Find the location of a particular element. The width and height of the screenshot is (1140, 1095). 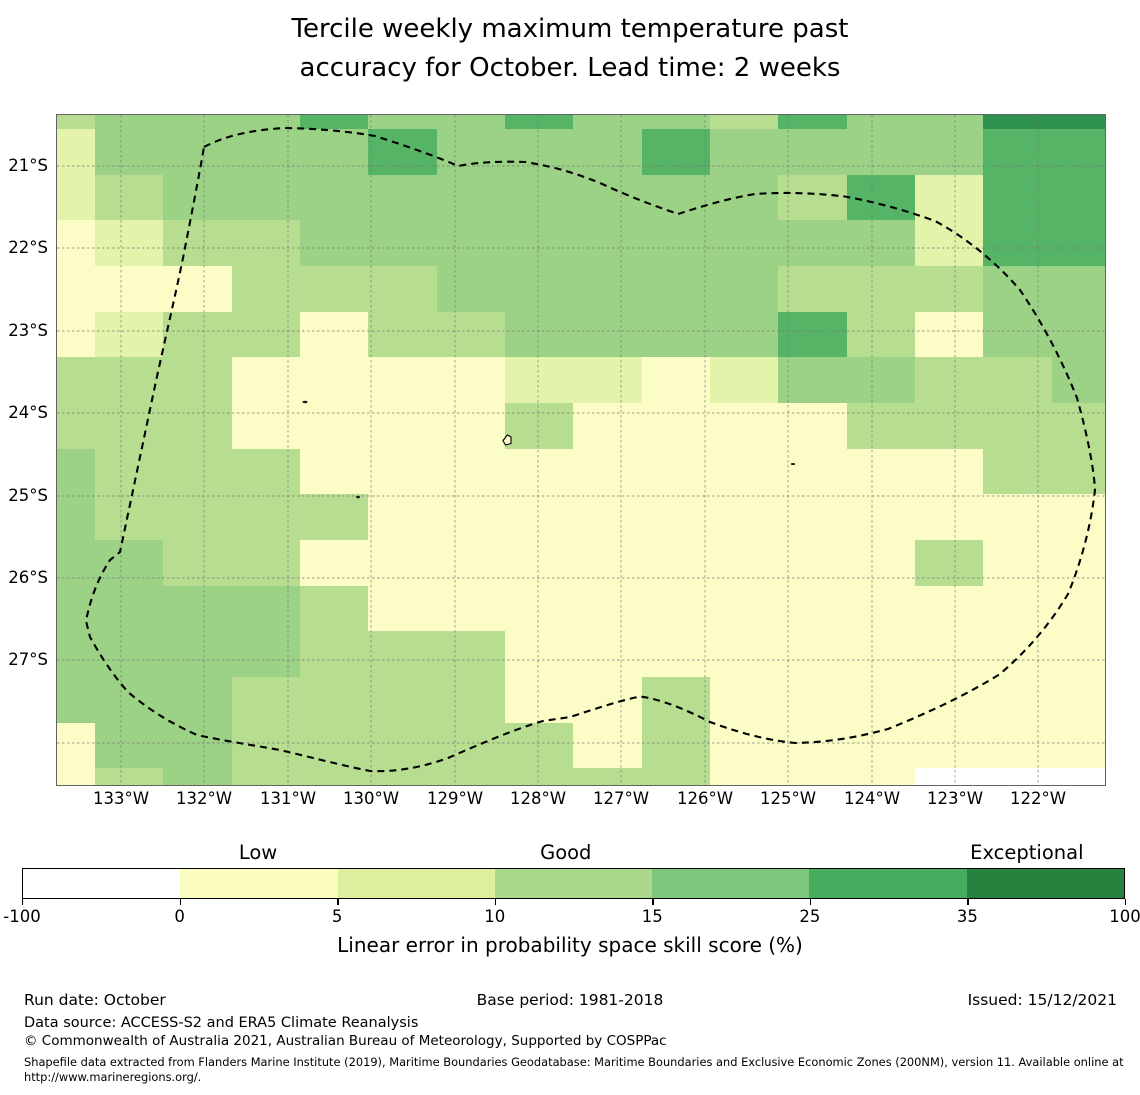

colorbar-region-label: Exceptional is located at coordinates (1027, 852).